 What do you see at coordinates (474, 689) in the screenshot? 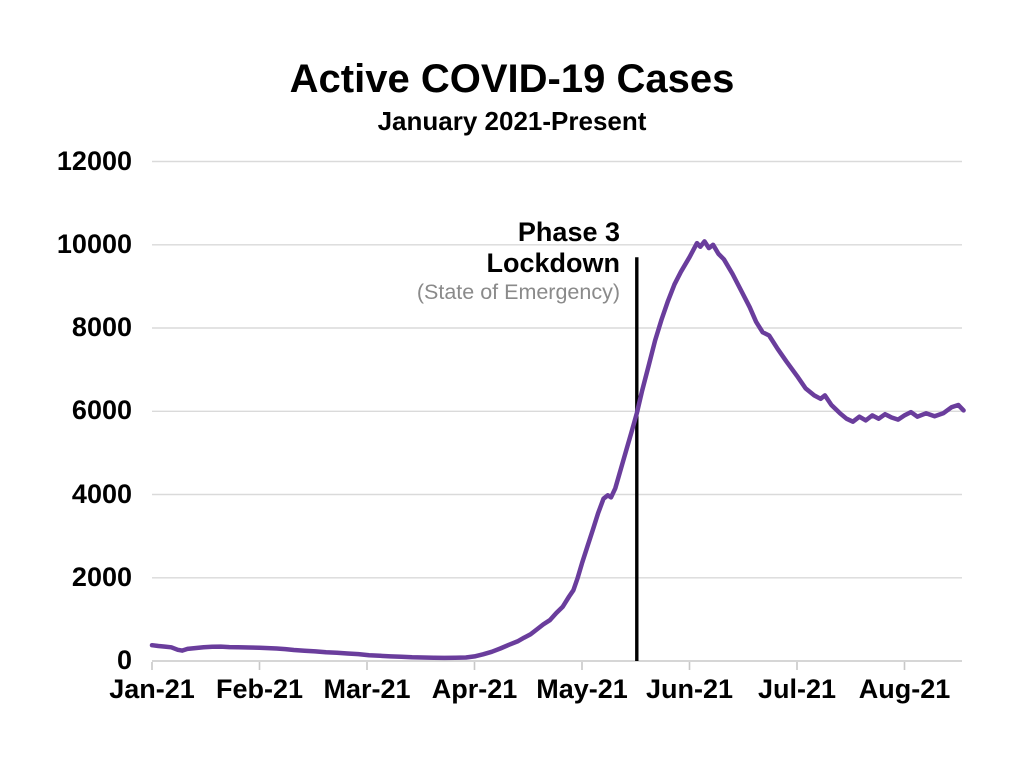
I see `x-axis-tick-label: Apr-21` at bounding box center [474, 689].